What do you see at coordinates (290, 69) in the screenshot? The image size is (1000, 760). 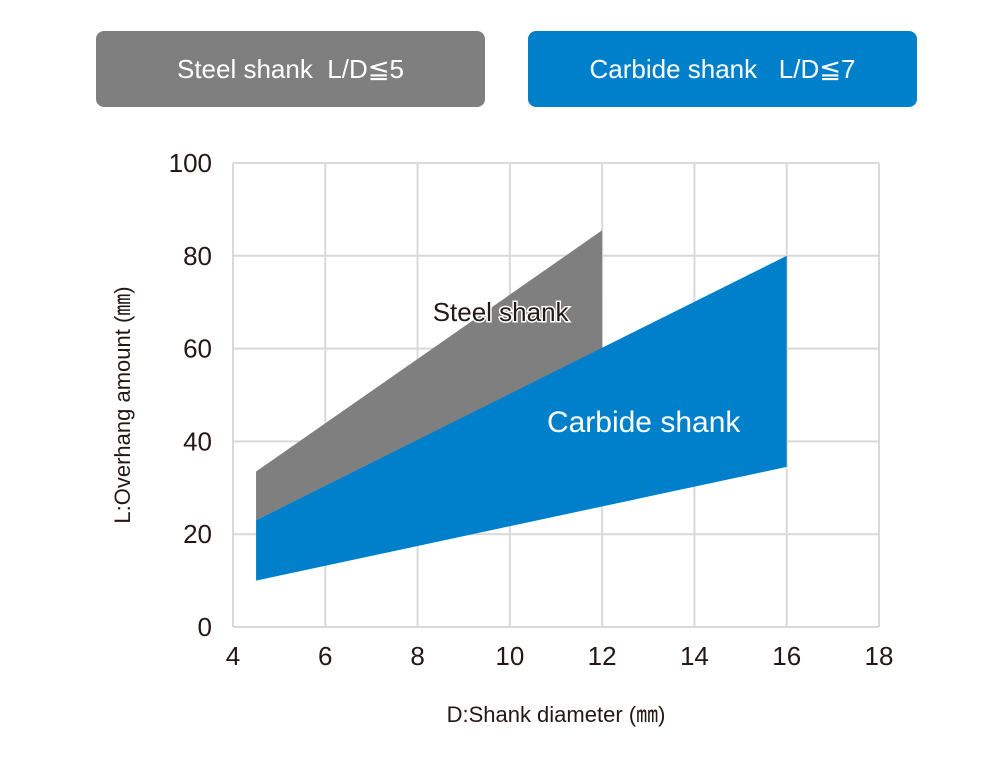 I see `legend-badge-steel: Steel shank L/D≦5` at bounding box center [290, 69].